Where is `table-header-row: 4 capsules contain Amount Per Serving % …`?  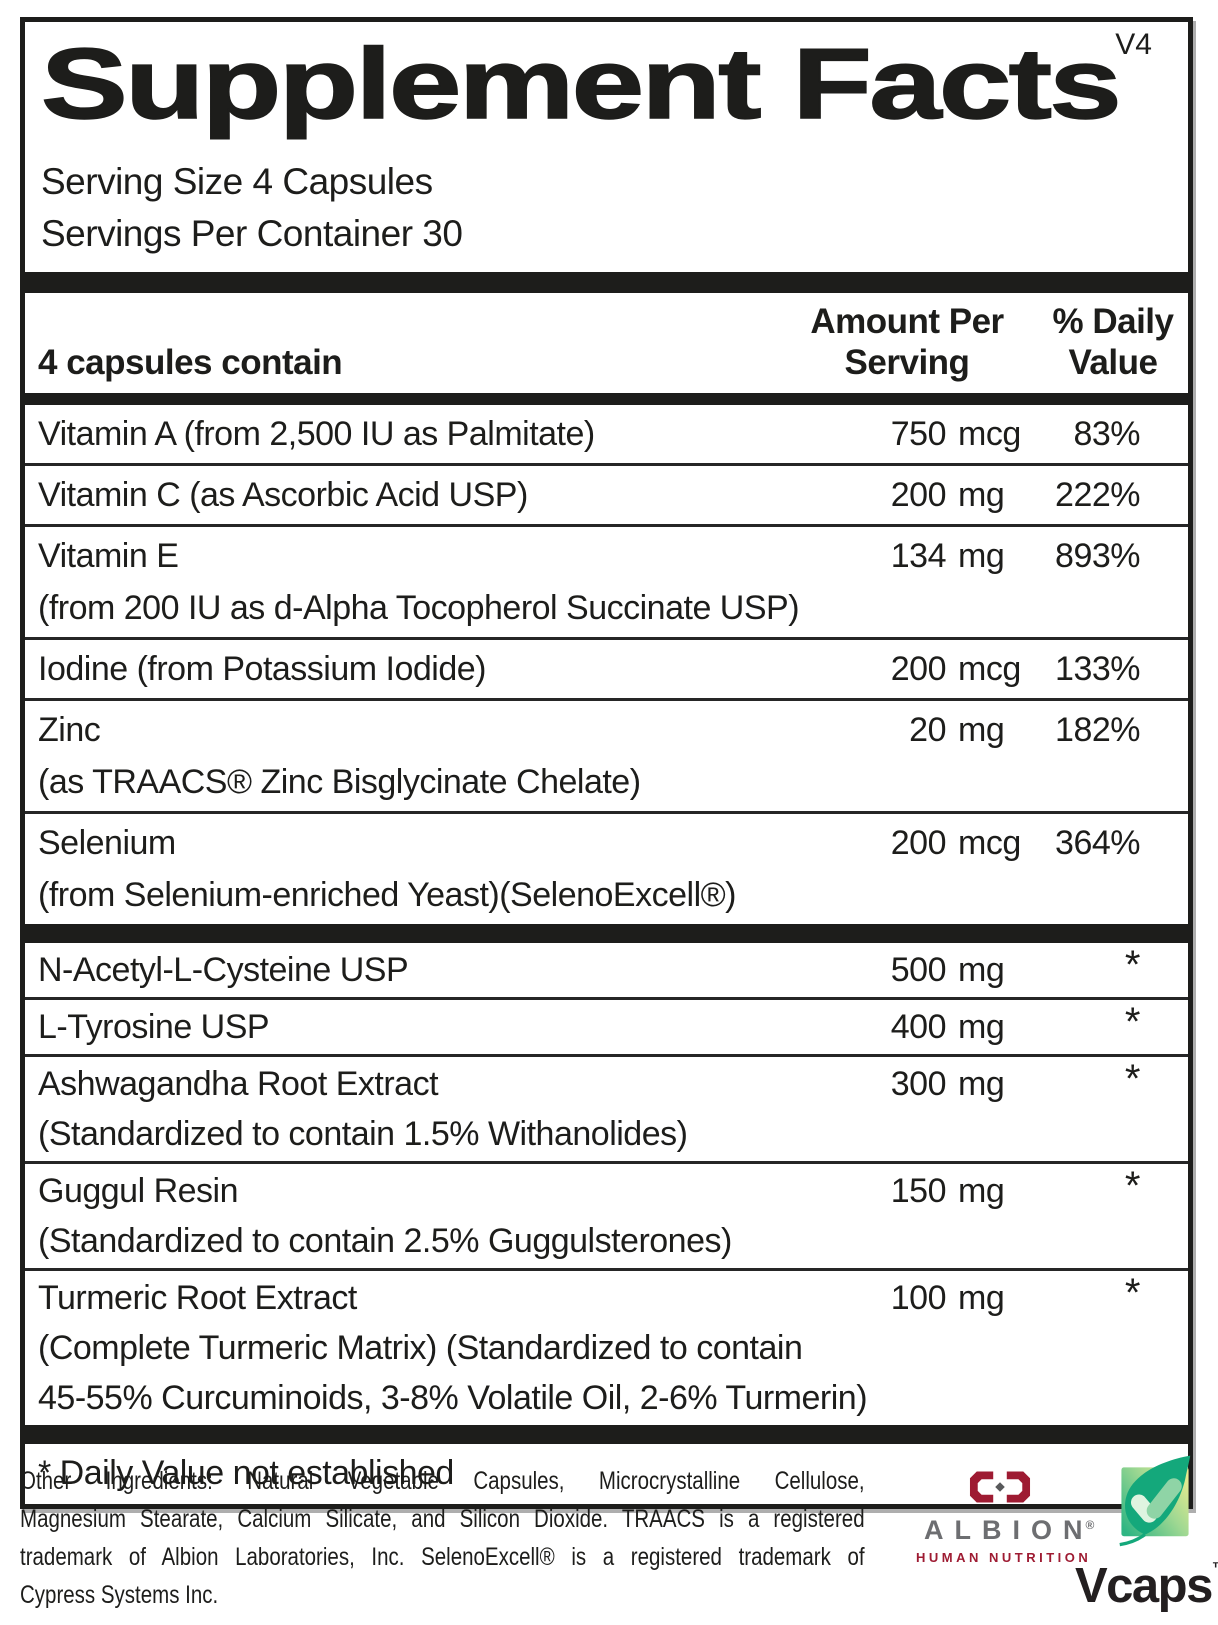
table-header-row: 4 capsules contain Amount Per Serving % … is located at coordinates (606, 343).